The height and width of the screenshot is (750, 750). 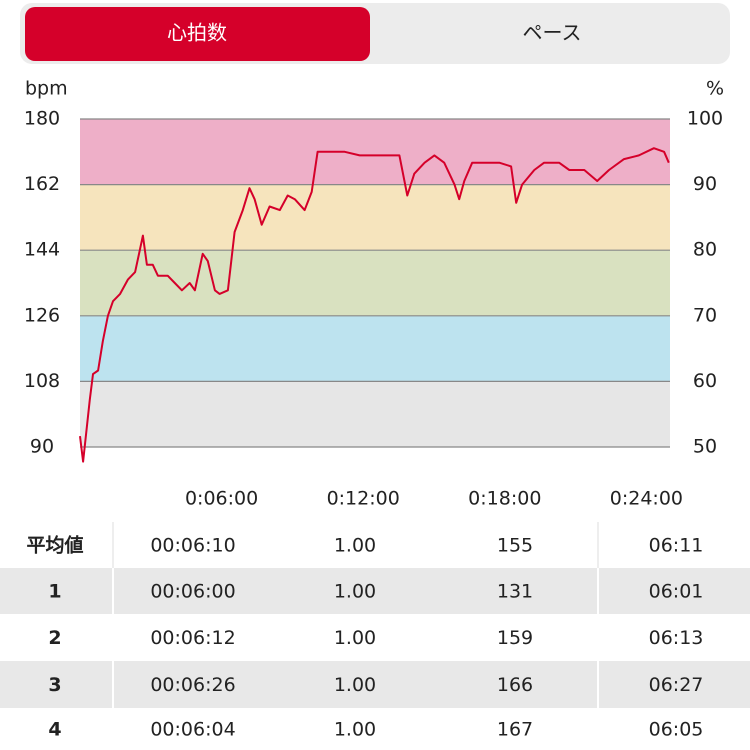 I want to click on table-cell: 00:06:12, so click(x=192, y=638).